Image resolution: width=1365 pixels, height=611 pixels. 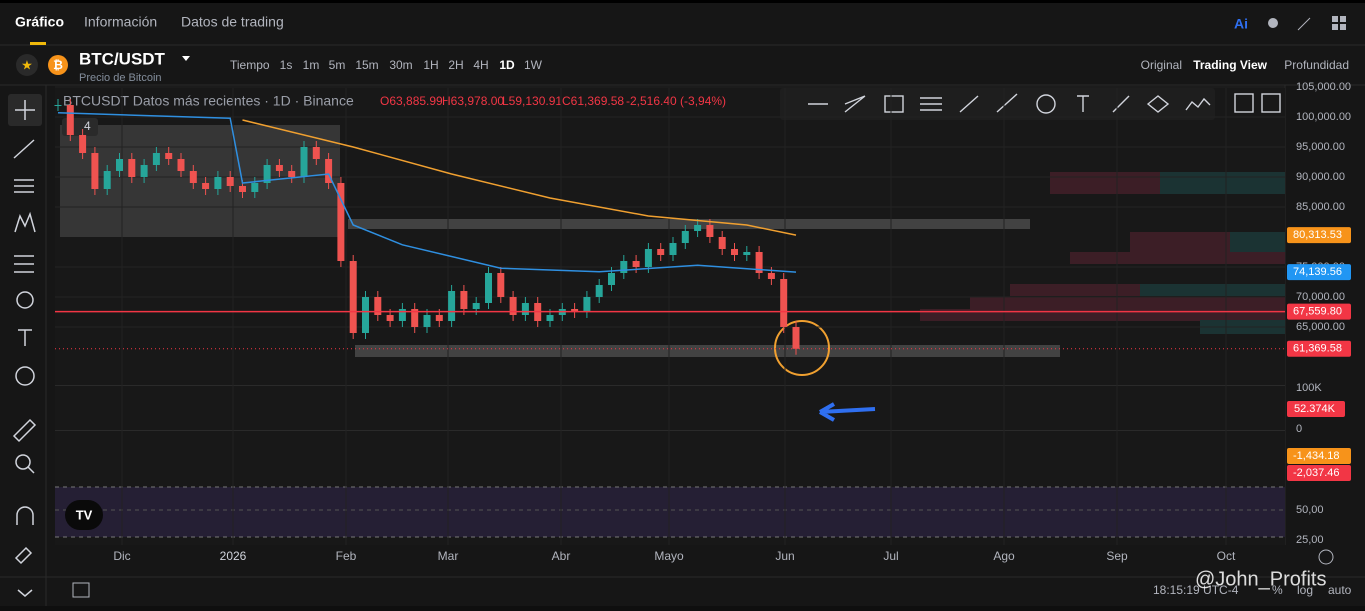 What do you see at coordinates (593, 101) in the screenshot?
I see `legend-close: C61,369.58` at bounding box center [593, 101].